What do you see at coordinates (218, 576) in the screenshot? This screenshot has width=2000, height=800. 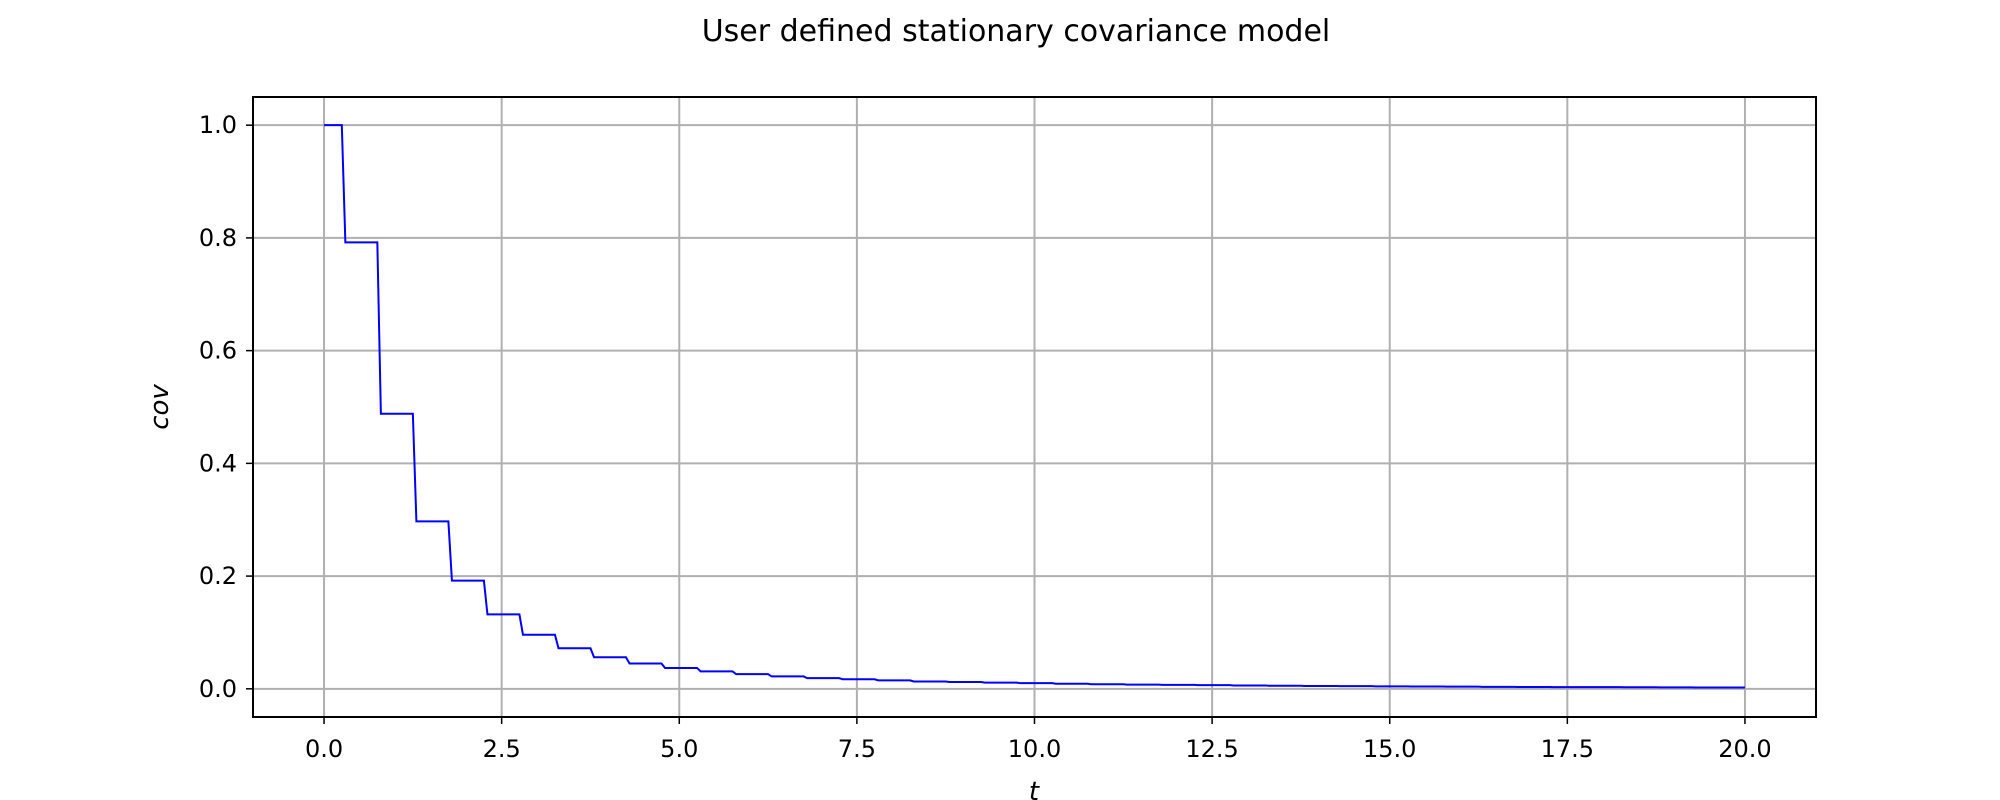 I see `y-tick-label: 0.2` at bounding box center [218, 576].